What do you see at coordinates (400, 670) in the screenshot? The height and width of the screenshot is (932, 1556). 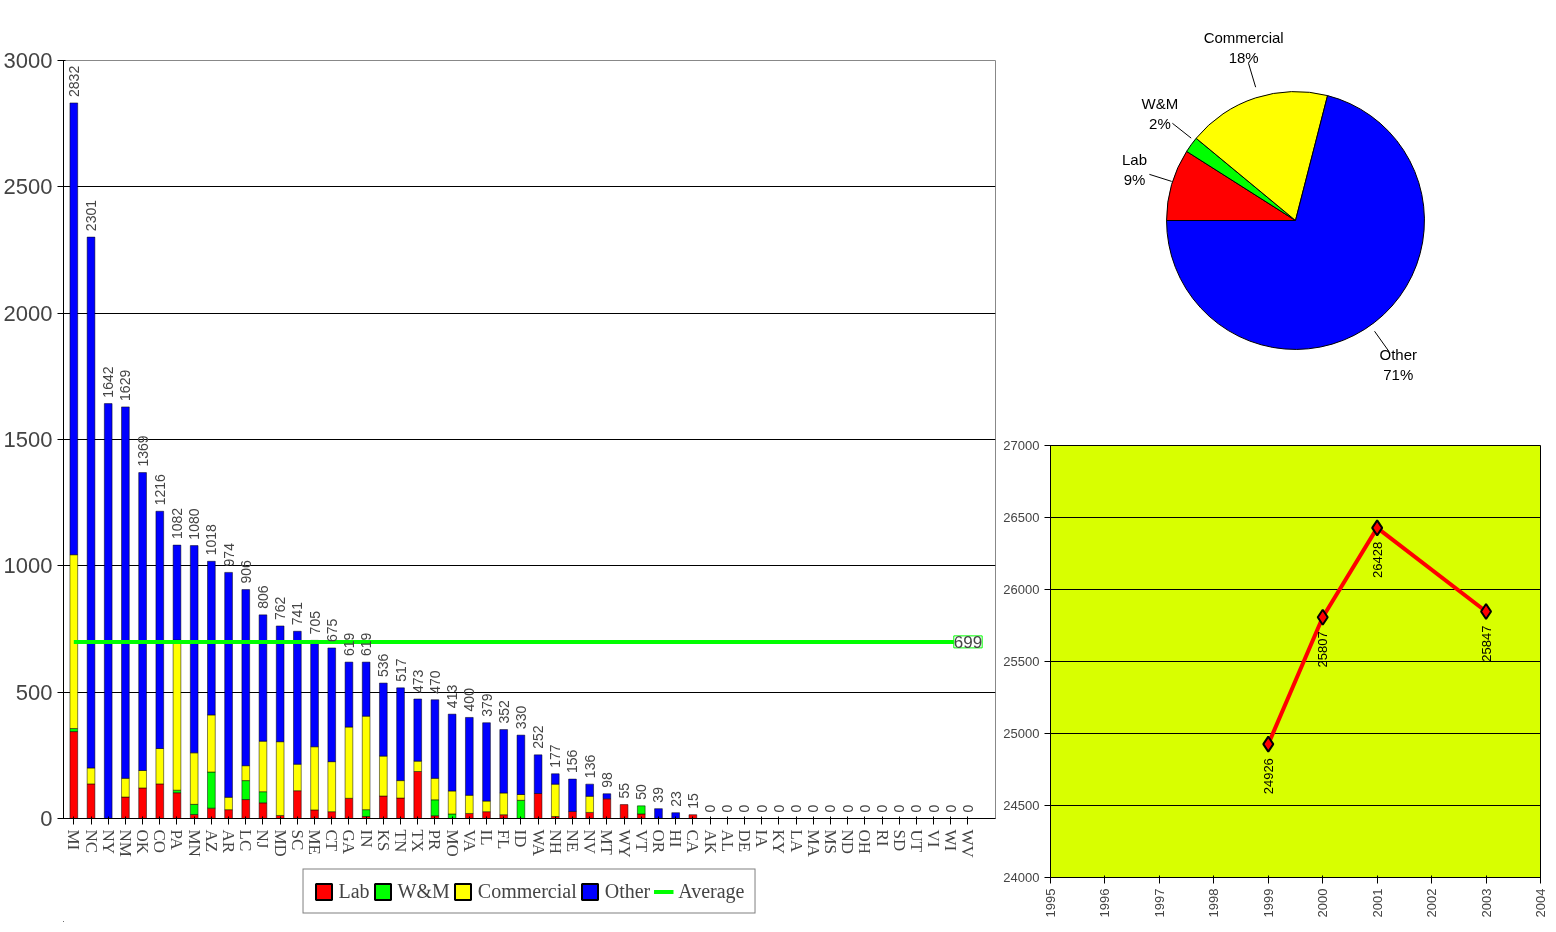 I see `total-label: 517` at bounding box center [400, 670].